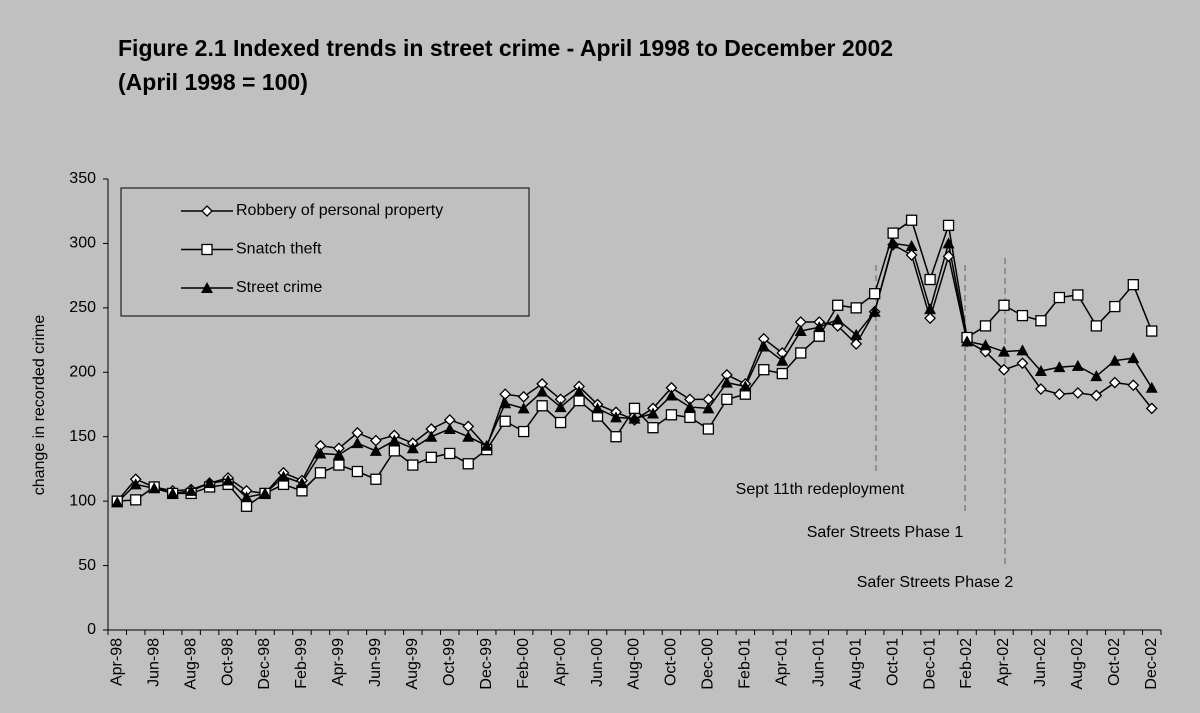 The image size is (1200, 713). What do you see at coordinates (597, 662) in the screenshot?
I see `x-tick-label: Jun-00` at bounding box center [597, 662].